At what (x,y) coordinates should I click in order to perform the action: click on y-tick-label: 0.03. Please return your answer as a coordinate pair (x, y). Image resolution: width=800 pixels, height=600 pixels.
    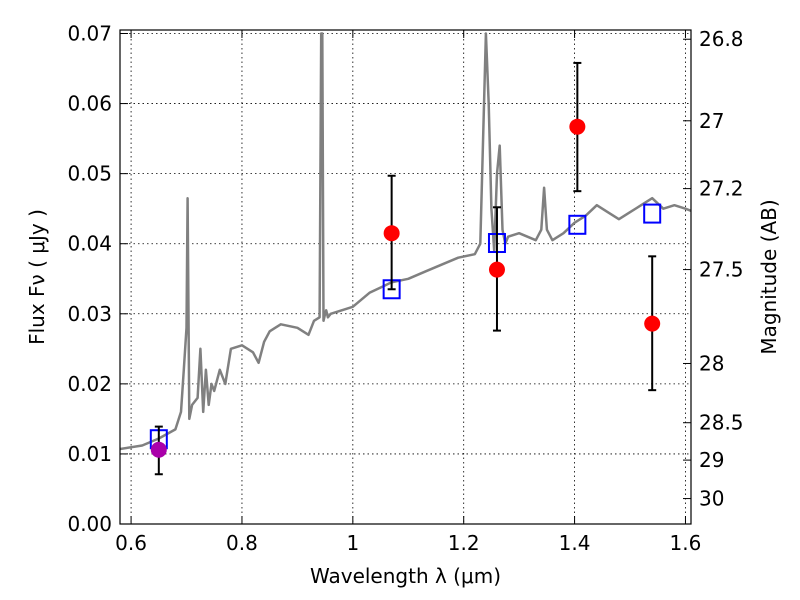
    Looking at the image, I should click on (89, 314).